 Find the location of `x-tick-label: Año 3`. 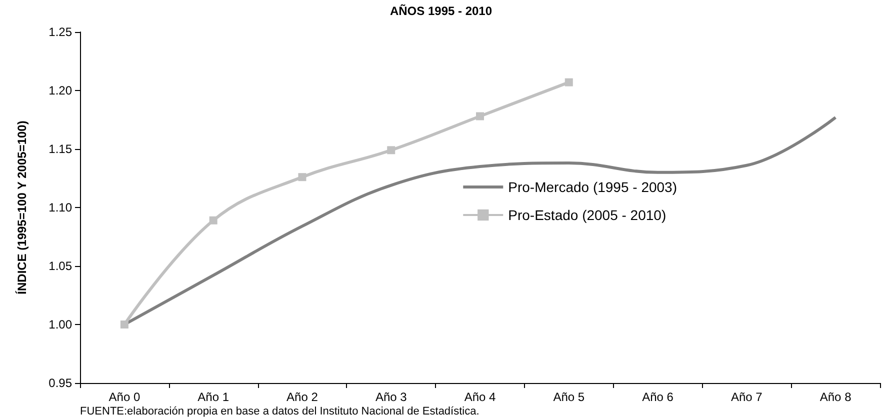

x-tick-label: Año 3 is located at coordinates (391, 397).